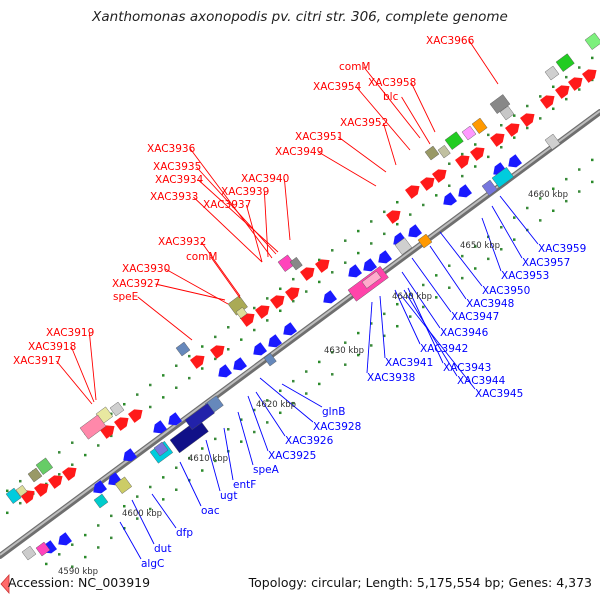  I want to click on forward-gene-label: XAC3935, so click(177, 167).